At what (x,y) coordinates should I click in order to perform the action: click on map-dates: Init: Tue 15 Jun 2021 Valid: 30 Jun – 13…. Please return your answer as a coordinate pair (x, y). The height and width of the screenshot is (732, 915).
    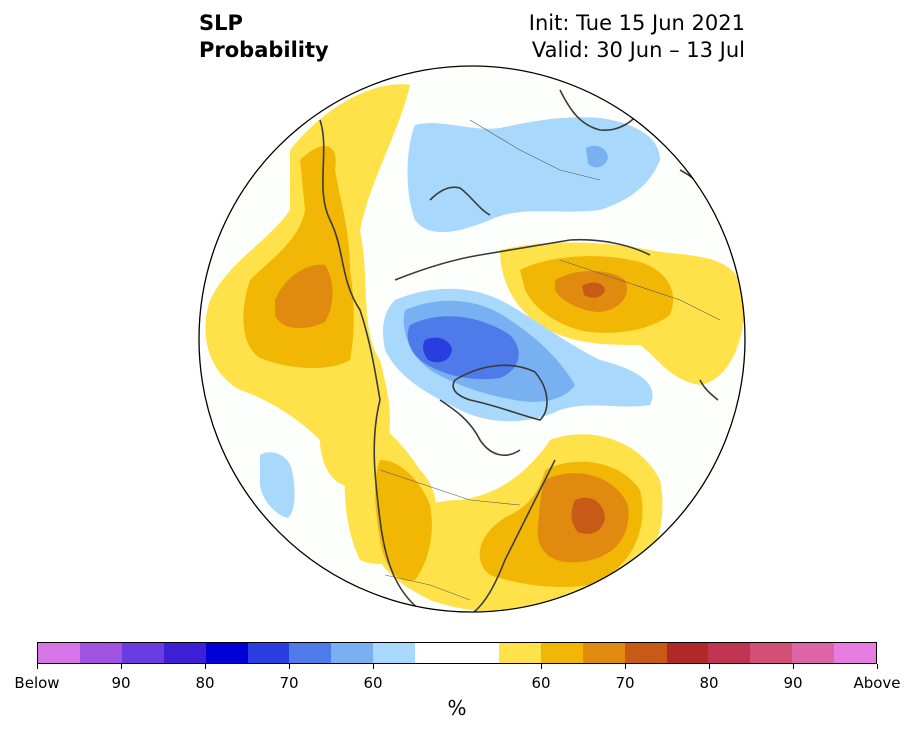
    Looking at the image, I should click on (637, 37).